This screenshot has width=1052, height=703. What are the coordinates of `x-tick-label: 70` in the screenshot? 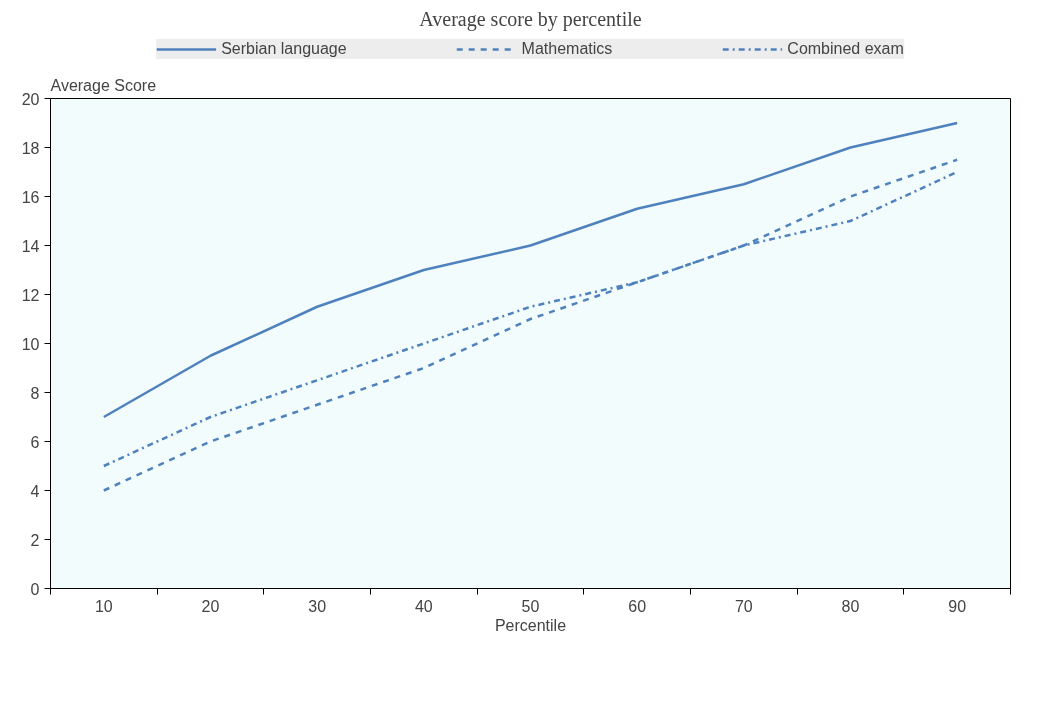 It's located at (743, 606).